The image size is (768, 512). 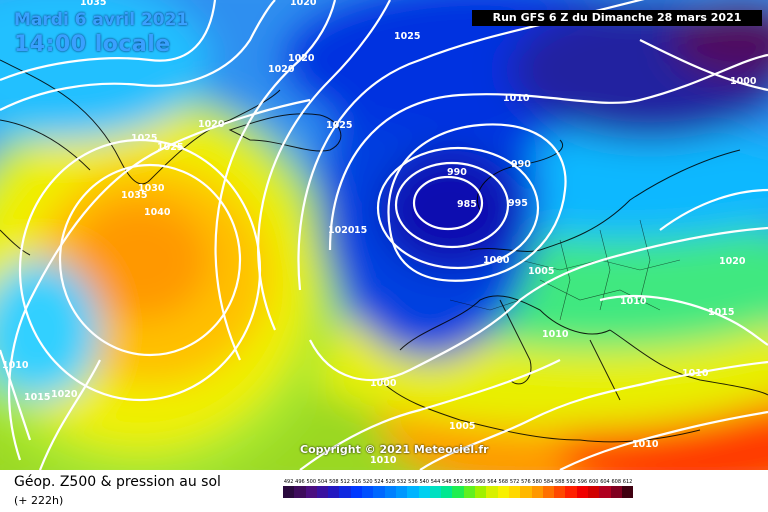 I want to click on scale-step: 576, so click(x=526, y=488).